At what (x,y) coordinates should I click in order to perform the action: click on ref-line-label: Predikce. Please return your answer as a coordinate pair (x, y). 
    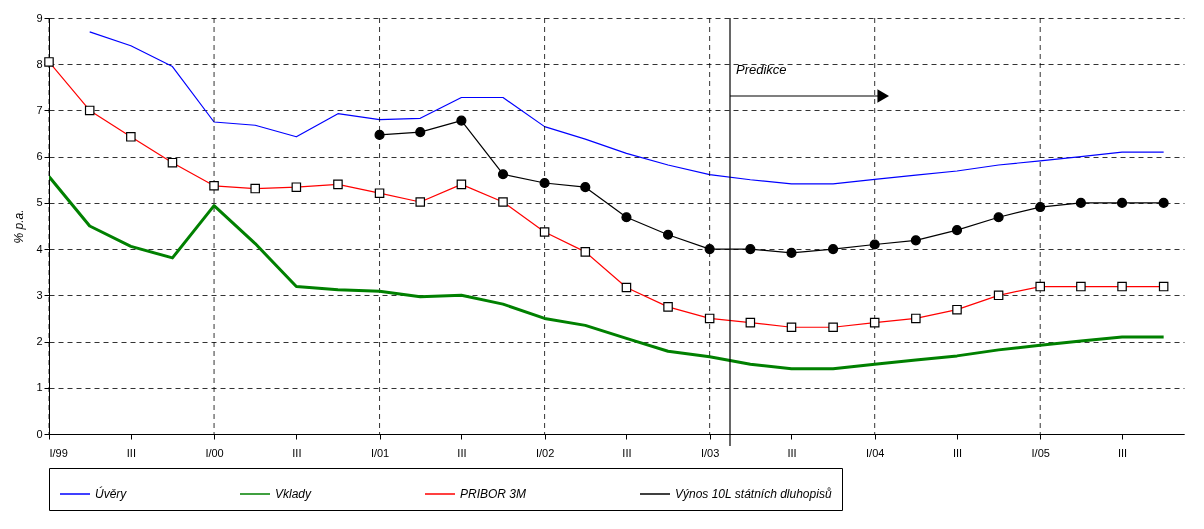
    Looking at the image, I should click on (761, 69).